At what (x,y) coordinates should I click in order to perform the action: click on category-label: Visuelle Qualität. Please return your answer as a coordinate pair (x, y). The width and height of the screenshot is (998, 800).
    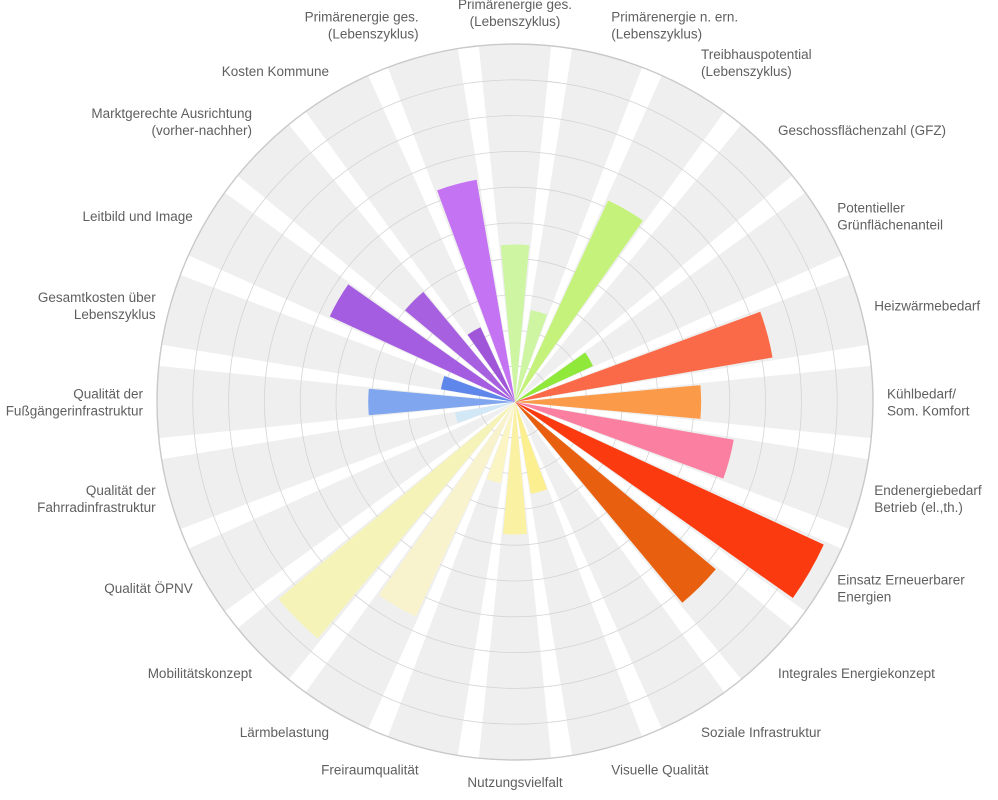
    Looking at the image, I should click on (660, 769).